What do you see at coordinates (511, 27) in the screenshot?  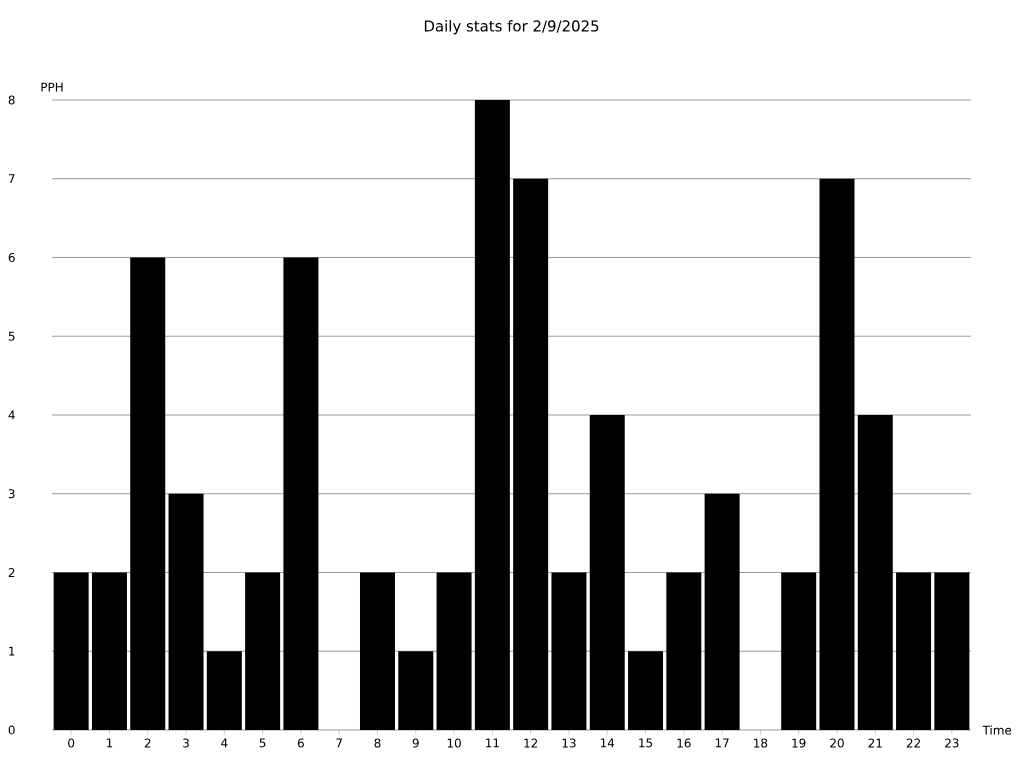 I see `chart-title: Daily stats for 2/9/2025` at bounding box center [511, 27].